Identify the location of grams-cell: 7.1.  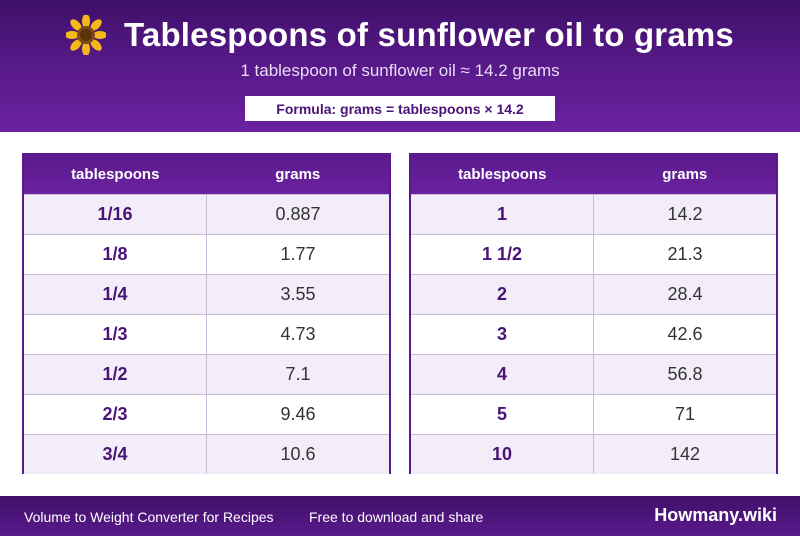
(298, 374).